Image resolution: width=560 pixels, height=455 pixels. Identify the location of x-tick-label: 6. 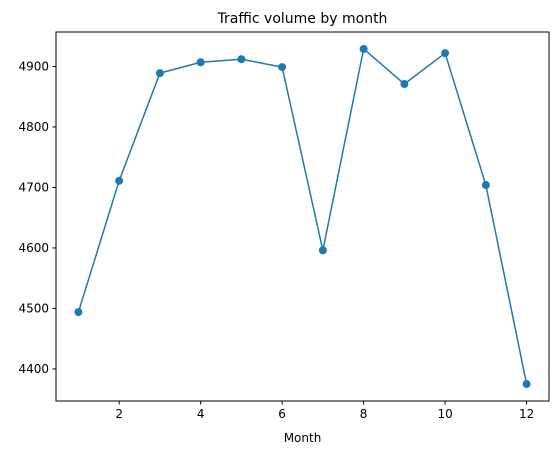
(282, 414).